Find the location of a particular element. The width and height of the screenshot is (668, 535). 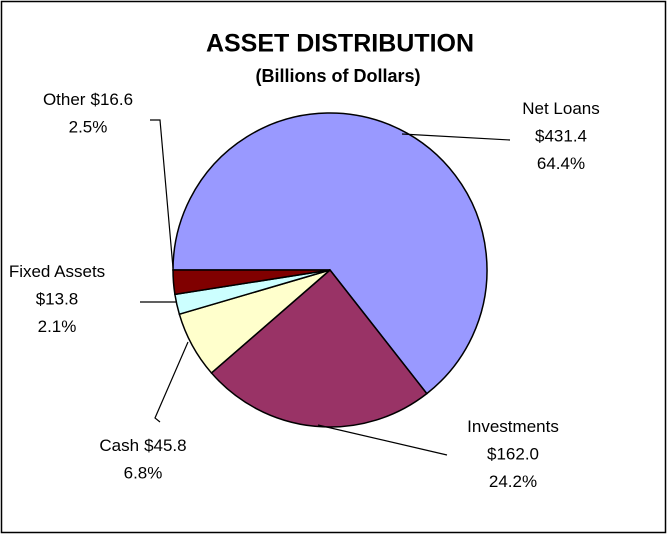

slice-percent: 2.1% is located at coordinates (57, 326).